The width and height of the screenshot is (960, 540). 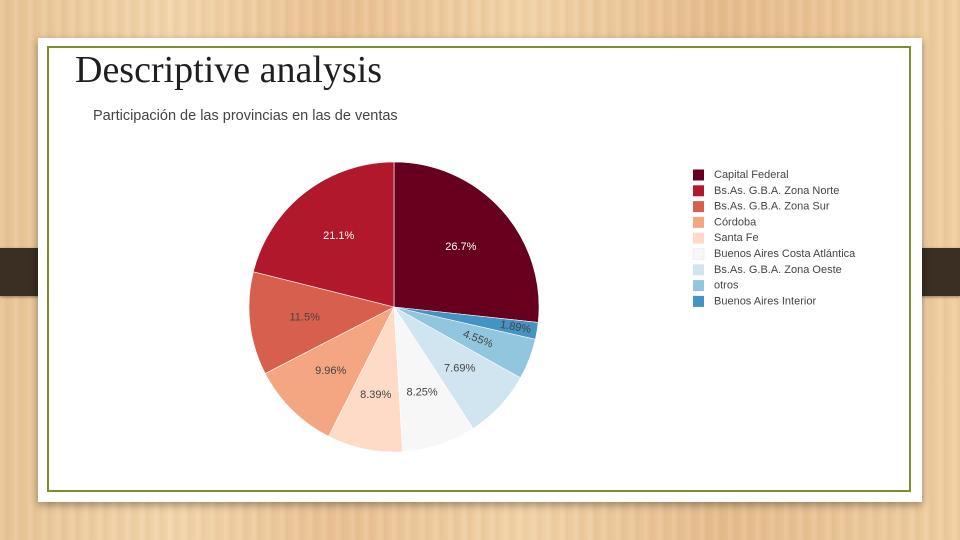 I want to click on legend-label-cordoba: Córdoba, so click(x=735, y=222).